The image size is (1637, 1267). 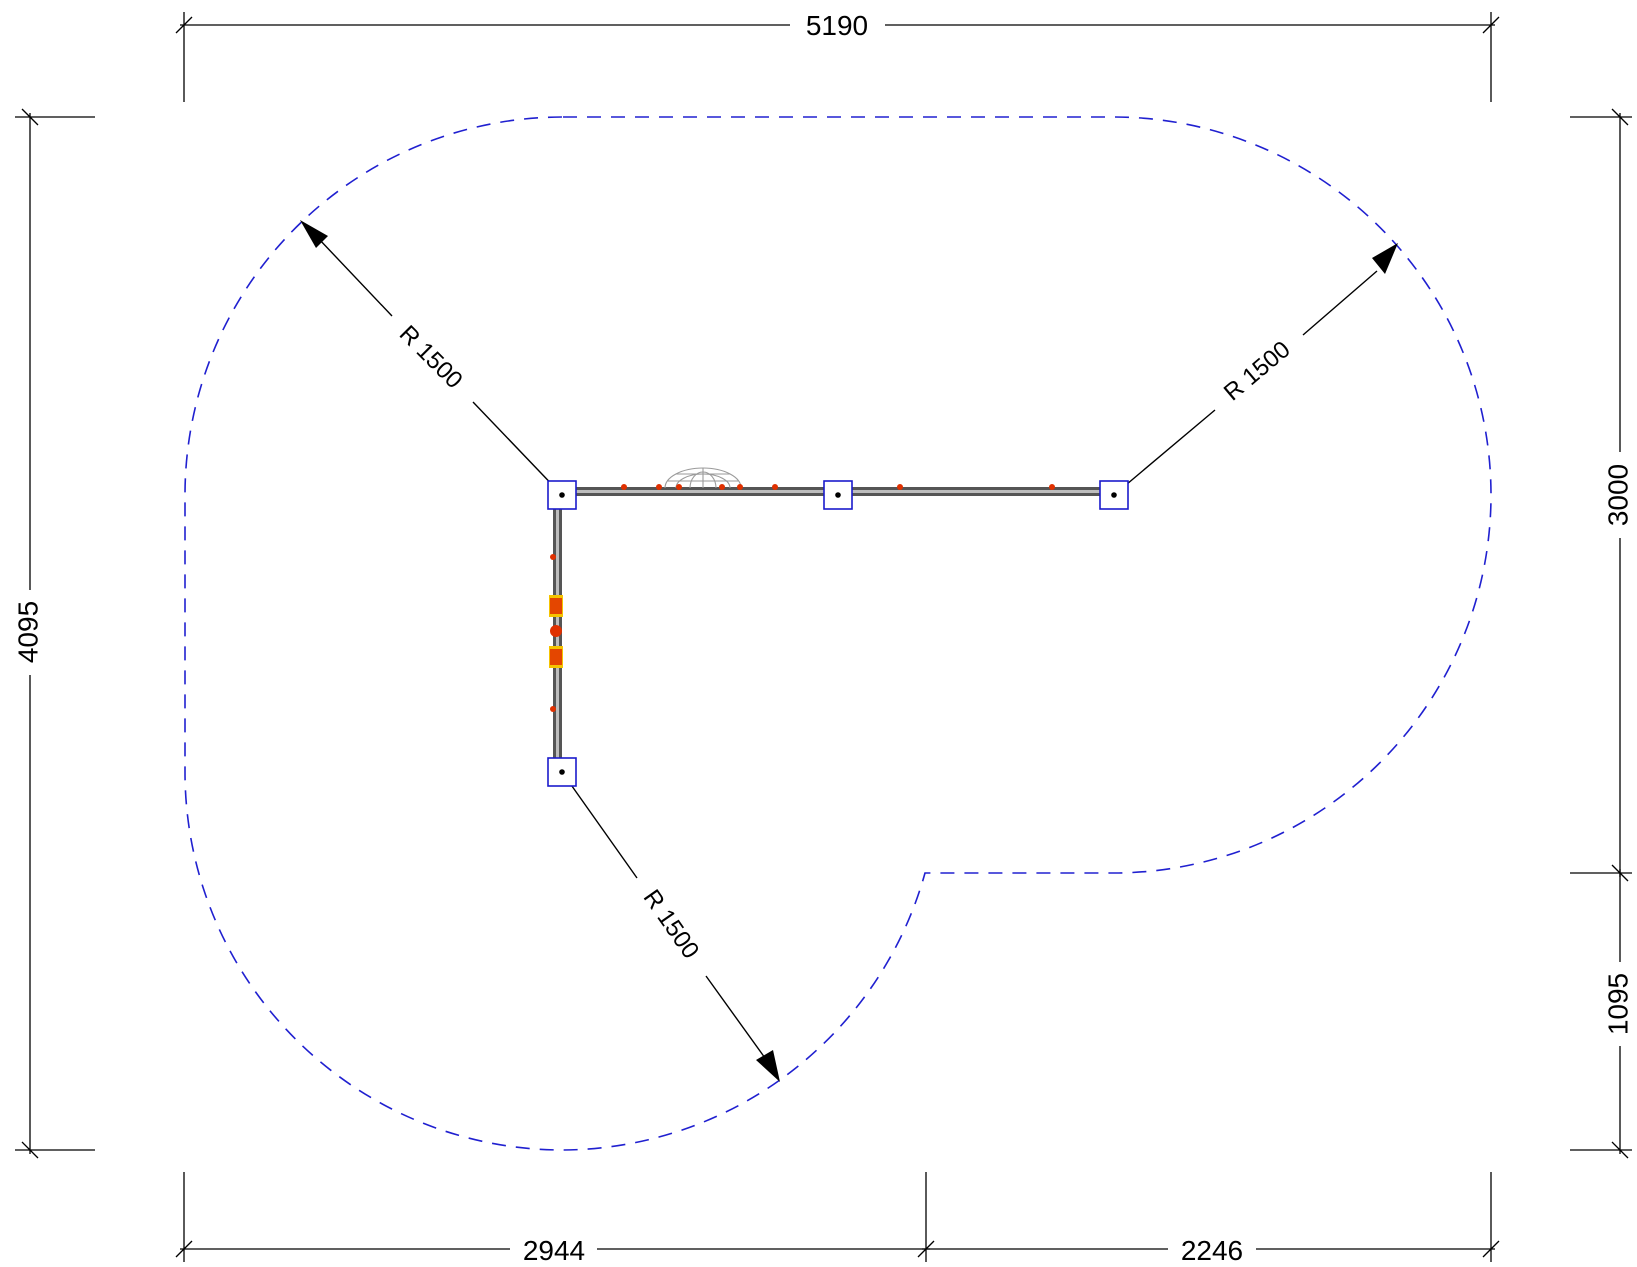 I want to click on dimension-label-overall-width: 5190, so click(x=837, y=25).